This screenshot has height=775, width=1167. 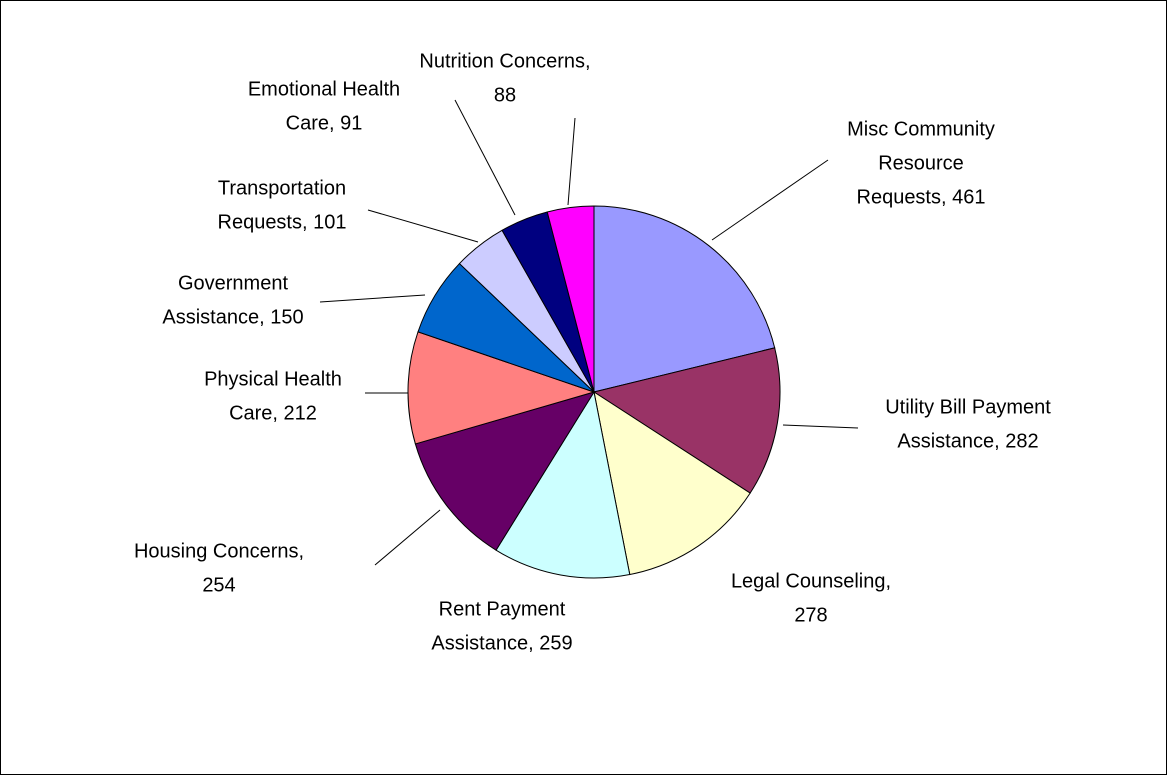 What do you see at coordinates (233, 283) in the screenshot?
I see `data-label: Government` at bounding box center [233, 283].